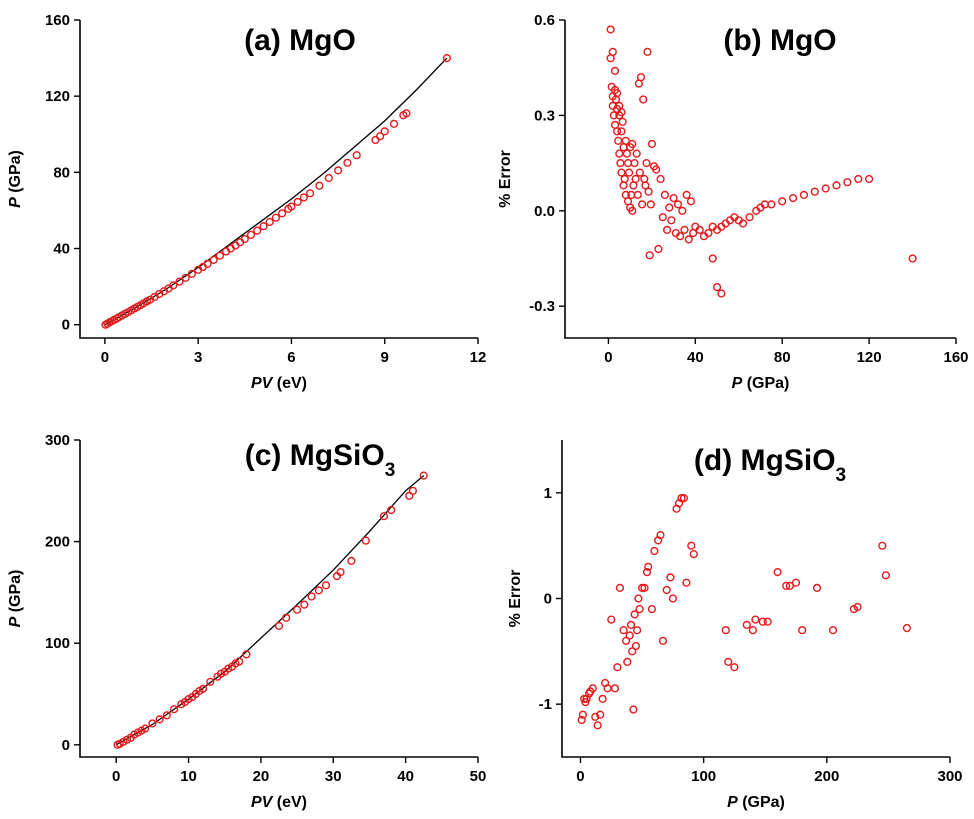 Image resolution: width=974 pixels, height=819 pixels. Describe the element at coordinates (761, 383) in the screenshot. I see `x-axis-title: P (GPa)` at that location.